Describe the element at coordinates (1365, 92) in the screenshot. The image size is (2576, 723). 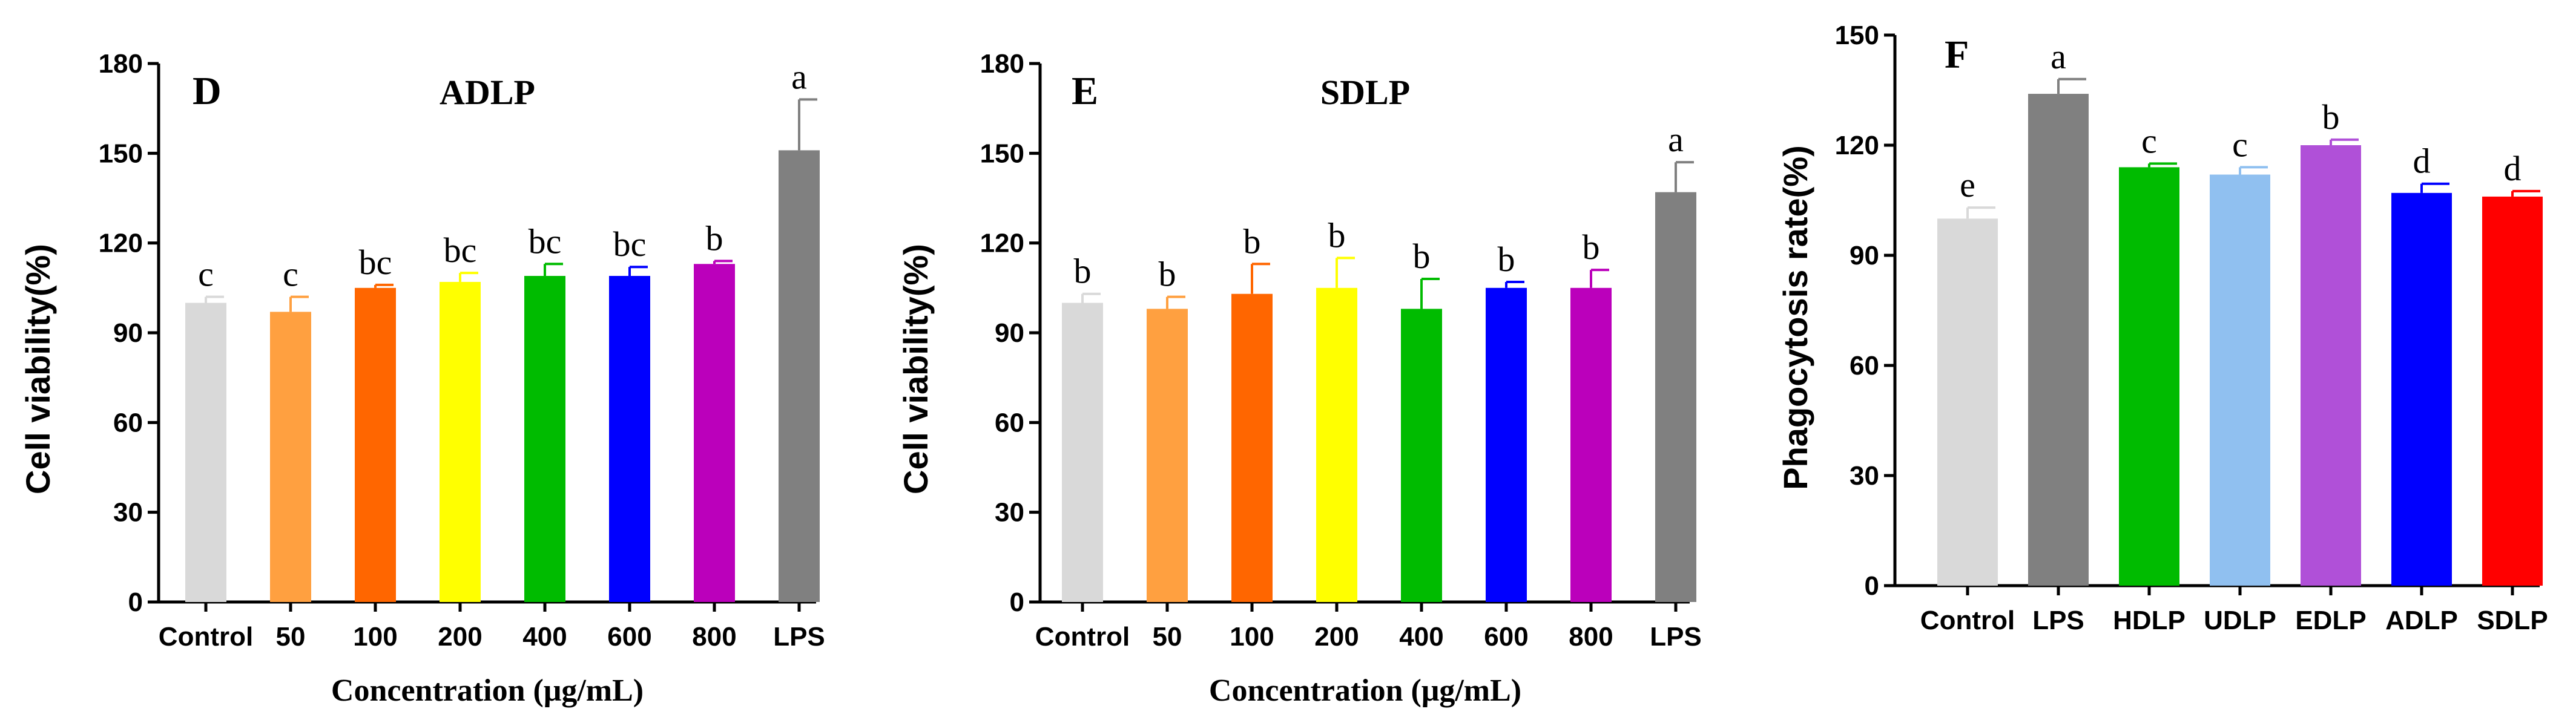
I see `chart-title: SDLP` at that location.